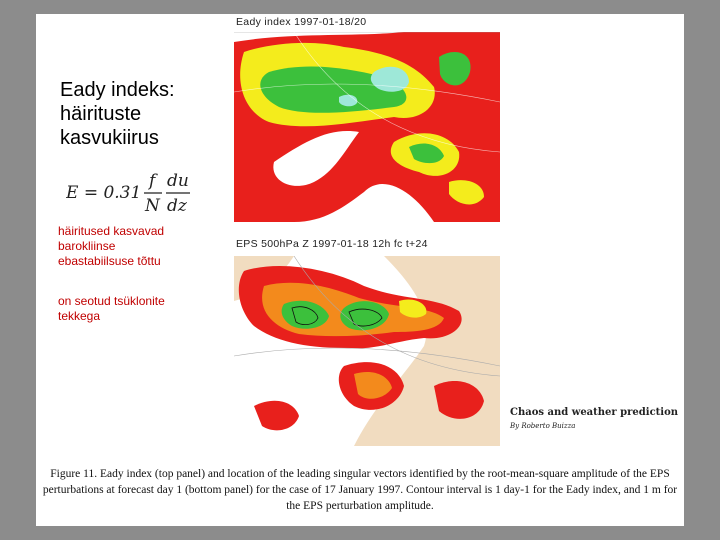 This screenshot has height=540, width=720. Describe the element at coordinates (111, 308) in the screenshot. I see `bullet-cyclones: on seotud tsüklonite tekkega` at that location.